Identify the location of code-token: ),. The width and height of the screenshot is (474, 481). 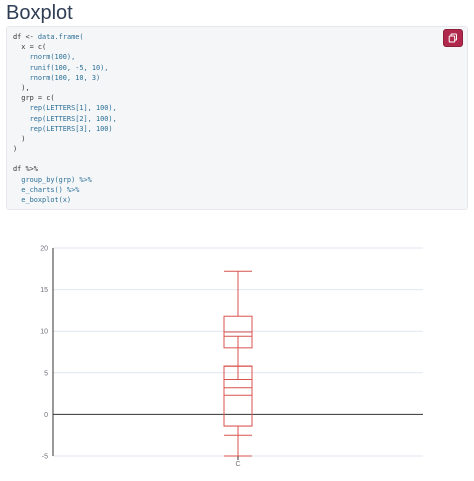
(21, 87).